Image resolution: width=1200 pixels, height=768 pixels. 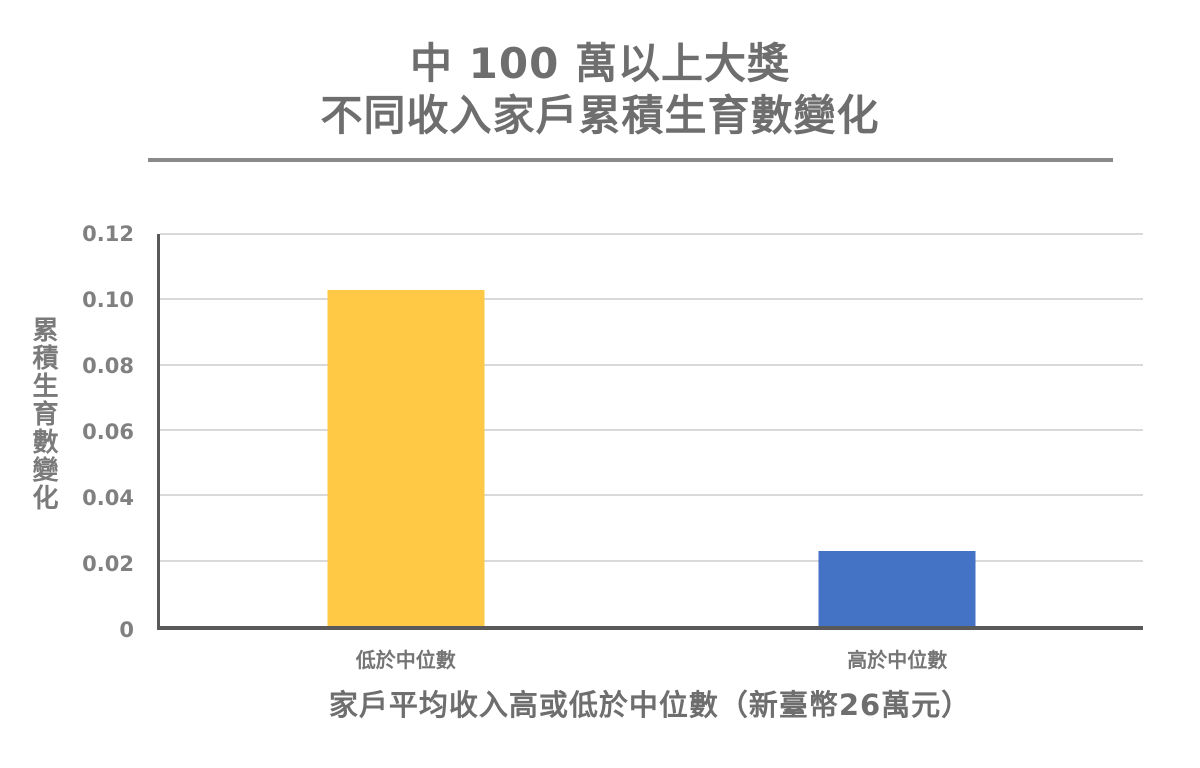 What do you see at coordinates (43, 414) in the screenshot?
I see `y-axis-title: 累積生育數變化` at bounding box center [43, 414].